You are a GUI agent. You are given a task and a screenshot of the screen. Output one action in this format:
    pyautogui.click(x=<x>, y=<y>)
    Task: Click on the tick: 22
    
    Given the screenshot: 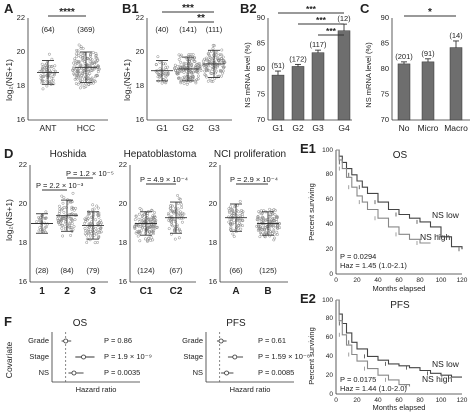 What is the action you would take?
    pyautogui.click(x=123, y=164)
    